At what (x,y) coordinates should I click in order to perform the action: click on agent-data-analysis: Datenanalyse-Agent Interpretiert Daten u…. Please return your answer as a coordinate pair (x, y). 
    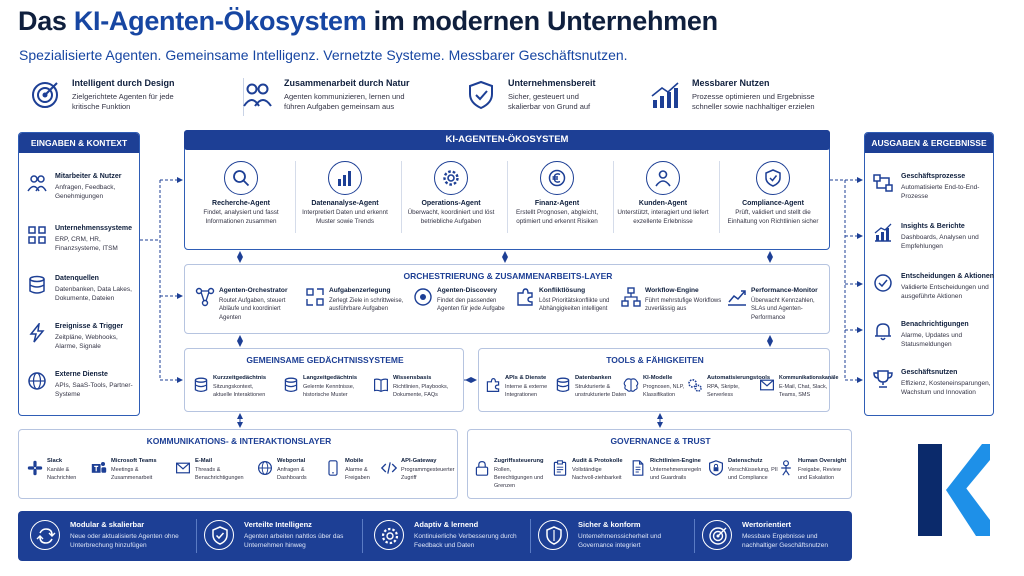
    Looking at the image, I should click on (345, 193).